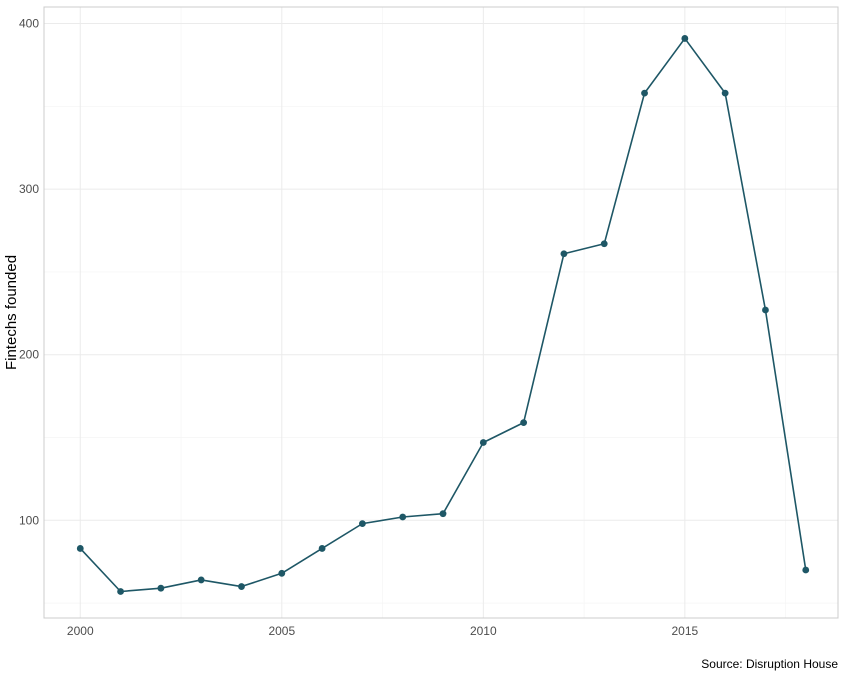 The width and height of the screenshot is (857, 679). I want to click on y-tick-label: 400, so click(29, 24).